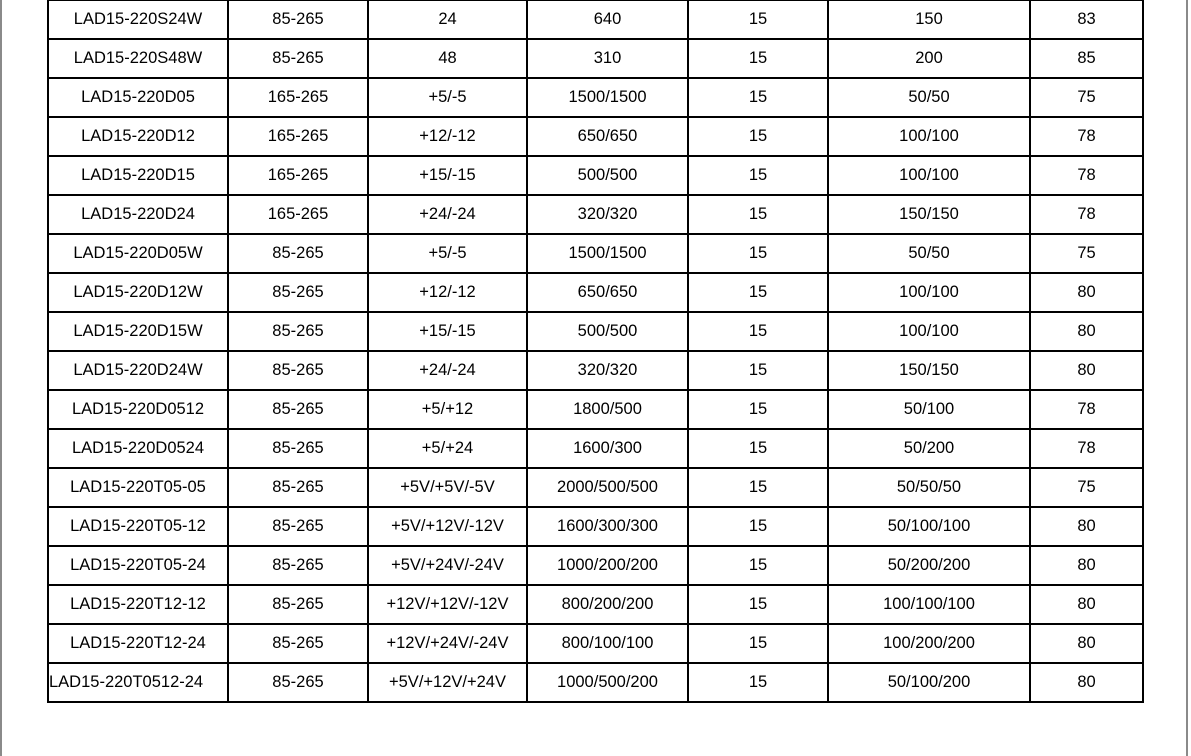 The height and width of the screenshot is (756, 1191). Describe the element at coordinates (929, 409) in the screenshot. I see `cell-capacitive-load: 50/100` at that location.